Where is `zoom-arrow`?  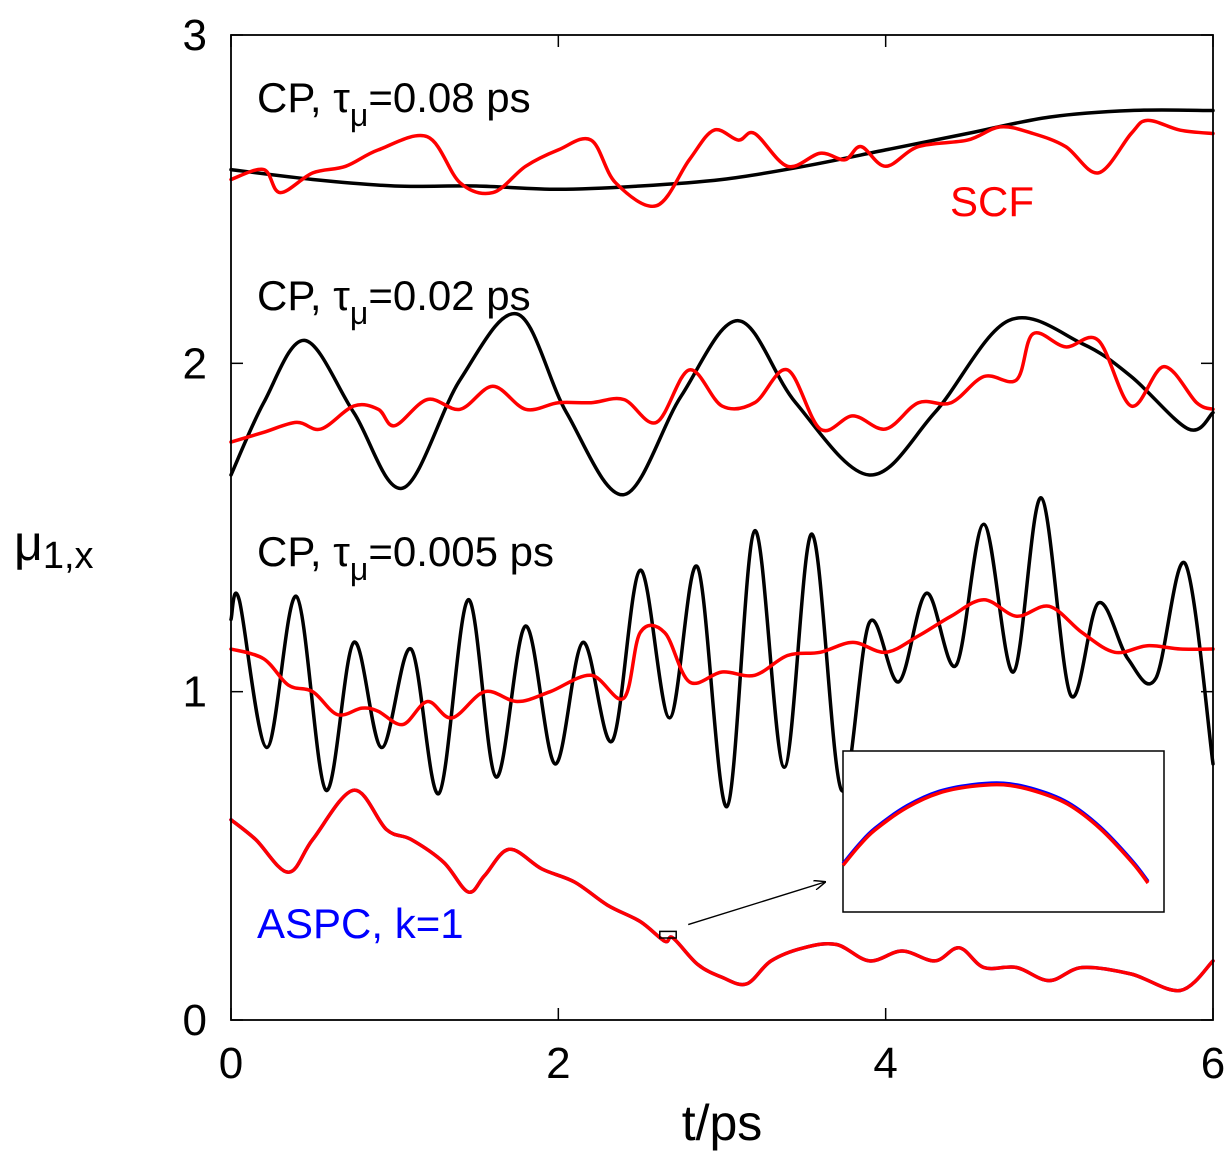 zoom-arrow is located at coordinates (756, 904).